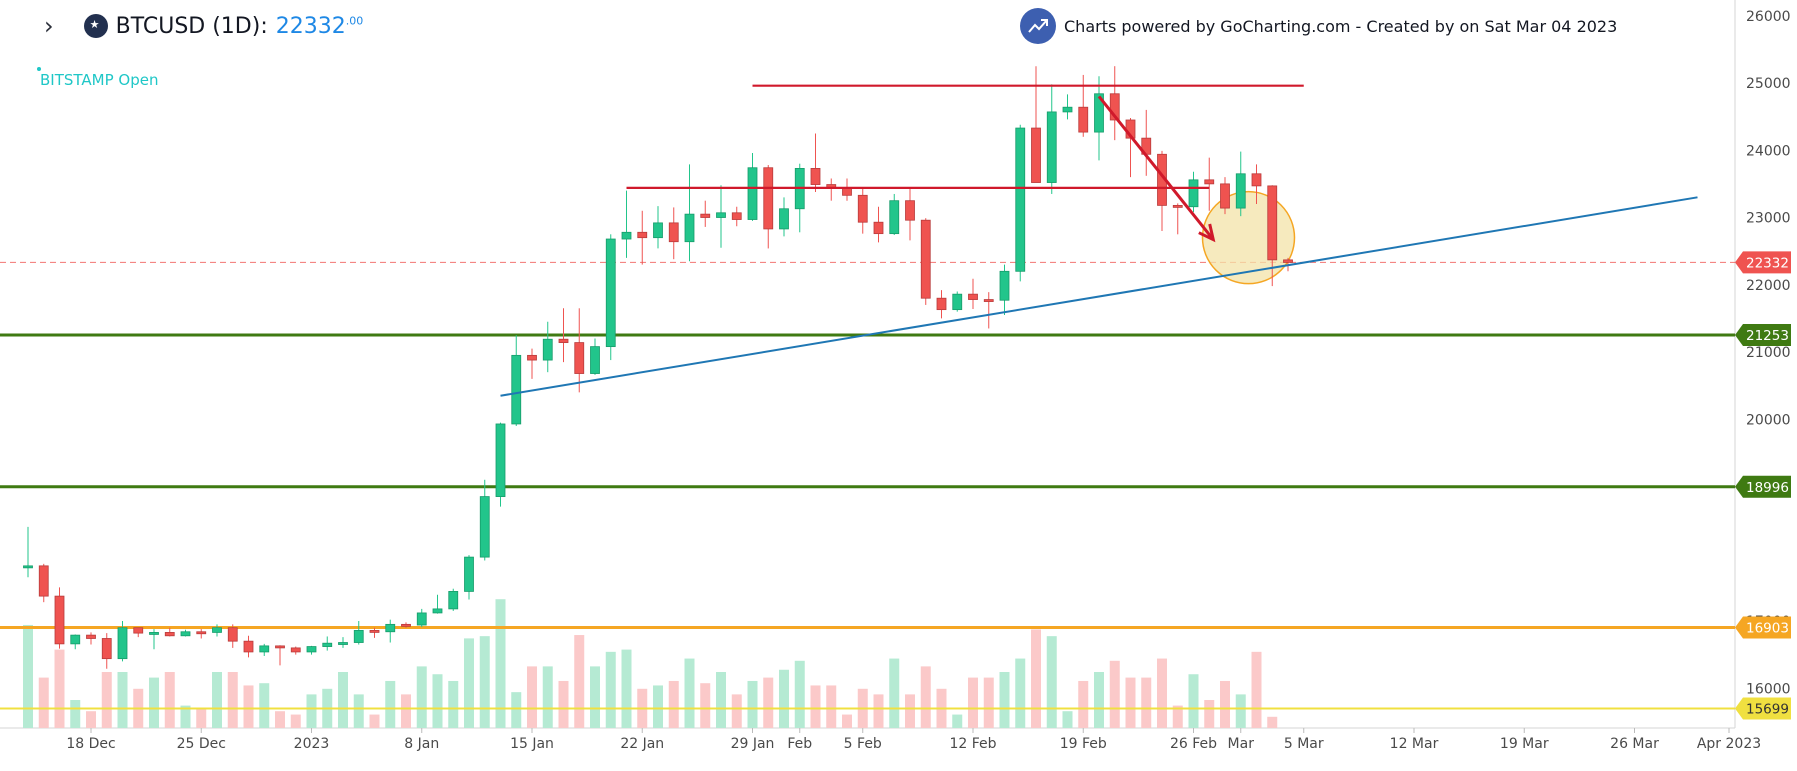  Describe the element at coordinates (753, 744) in the screenshot. I see `x-tick-label: 29 Jan` at that location.